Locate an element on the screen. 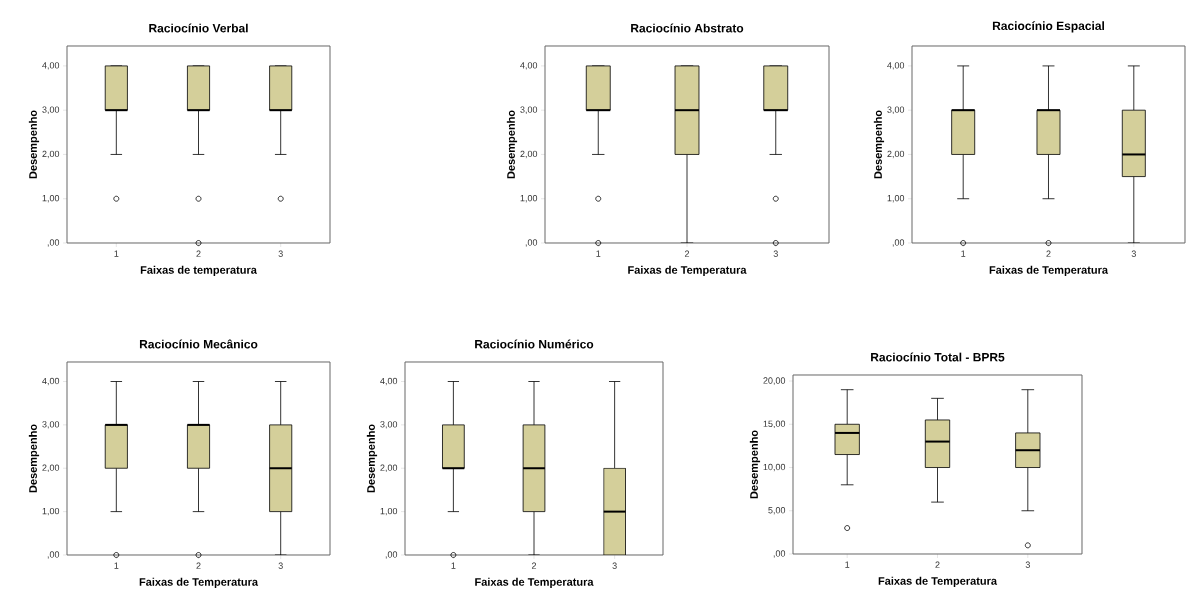 The image size is (1189, 605). y-tick-label: 15,00 is located at coordinates (774, 424).